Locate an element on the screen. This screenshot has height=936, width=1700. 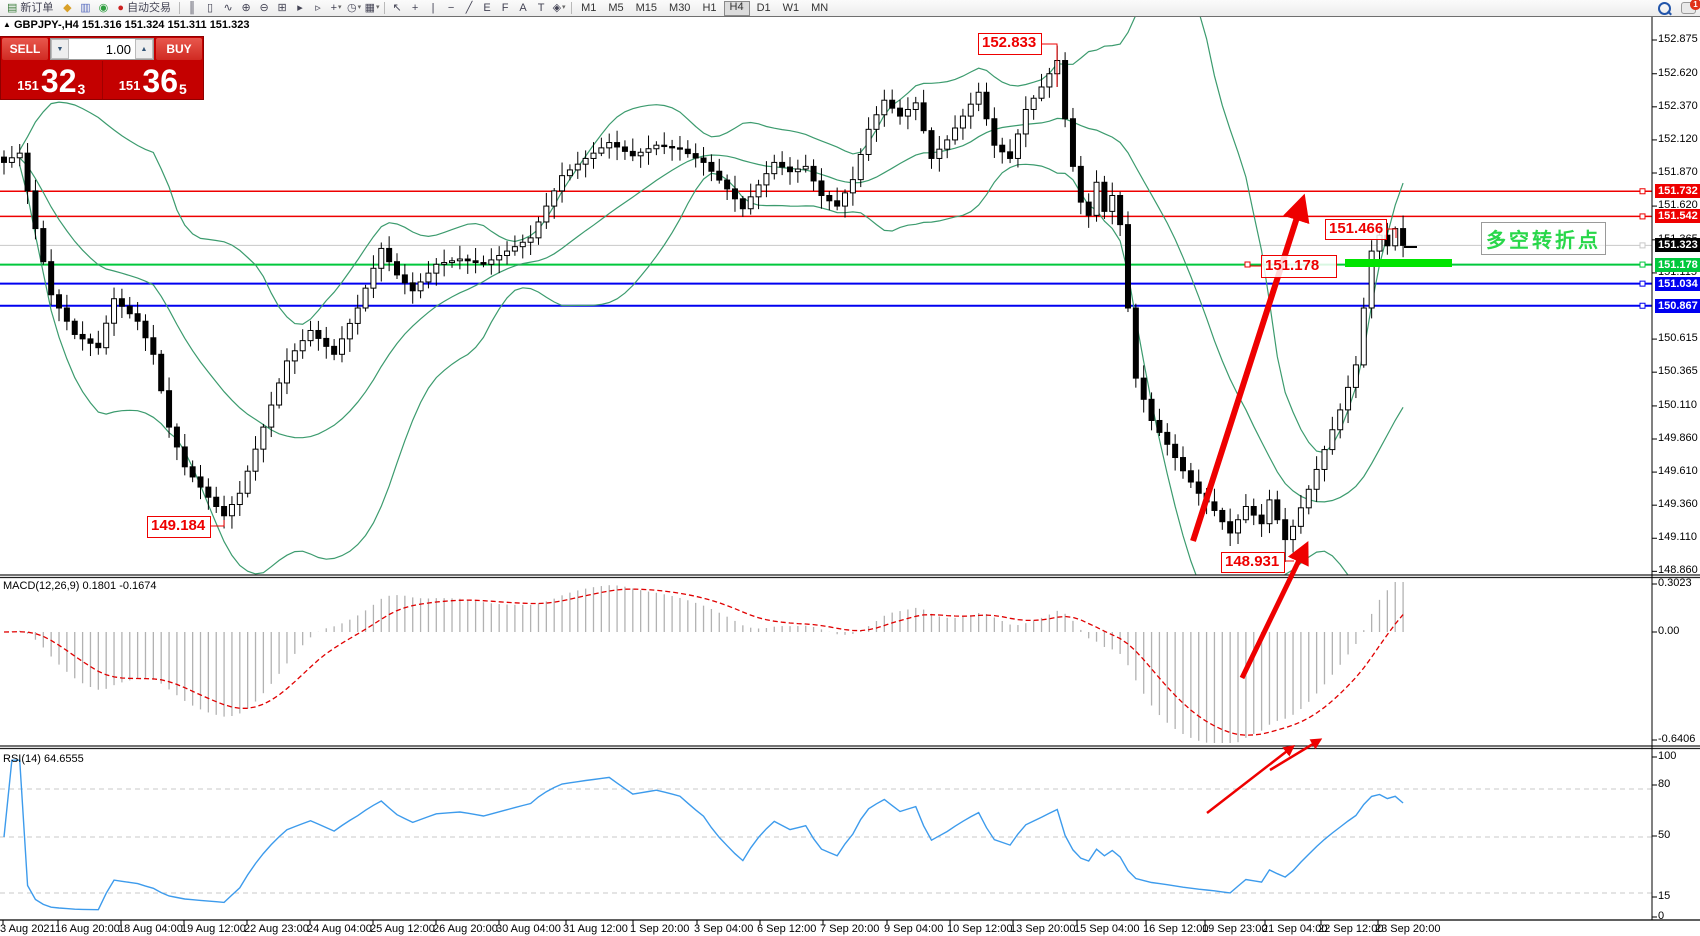
timeframe-h4: H4 is located at coordinates (736, 8).